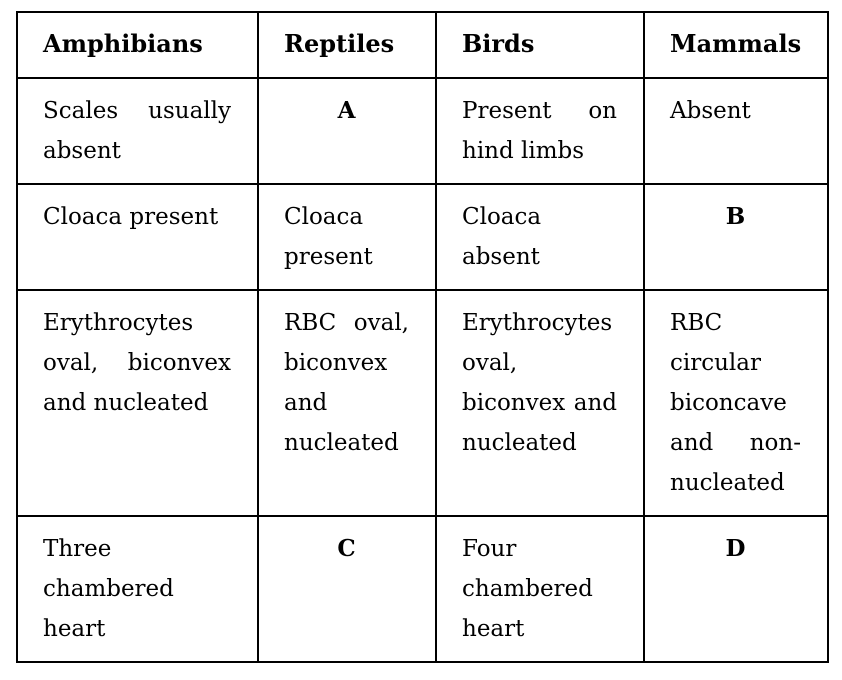 The height and width of the screenshot is (680, 842). Describe the element at coordinates (736, 589) in the screenshot. I see `cell-blank-d: D` at that location.